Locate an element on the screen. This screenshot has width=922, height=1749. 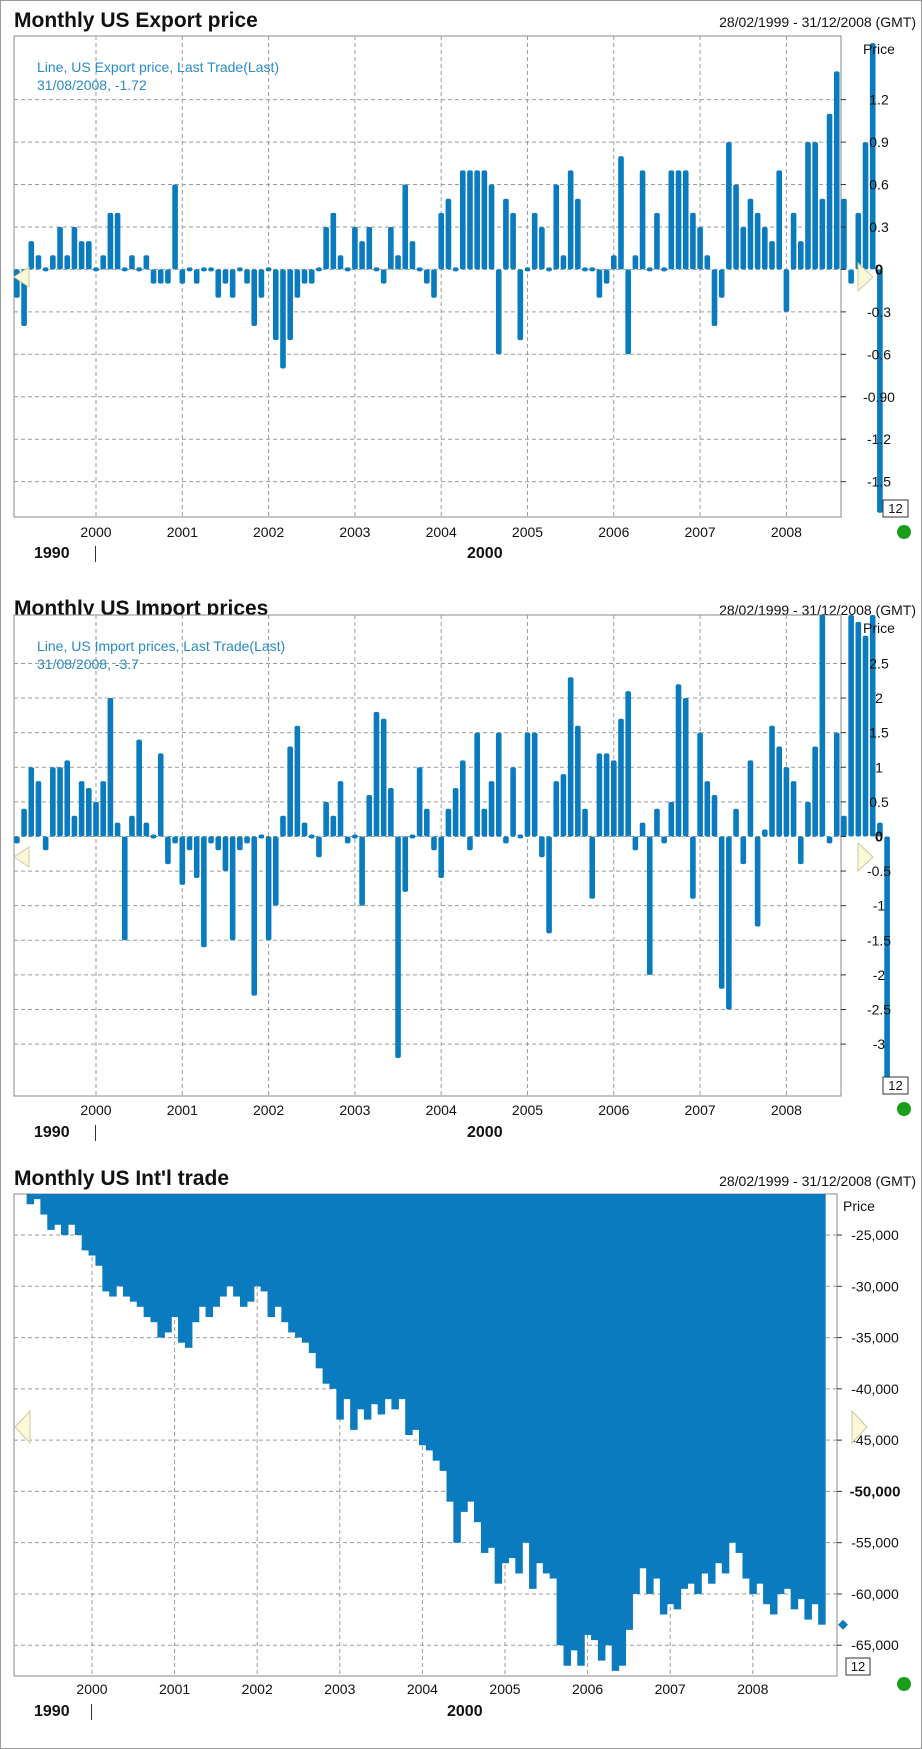
status-indicator-icon is located at coordinates (904, 1109).